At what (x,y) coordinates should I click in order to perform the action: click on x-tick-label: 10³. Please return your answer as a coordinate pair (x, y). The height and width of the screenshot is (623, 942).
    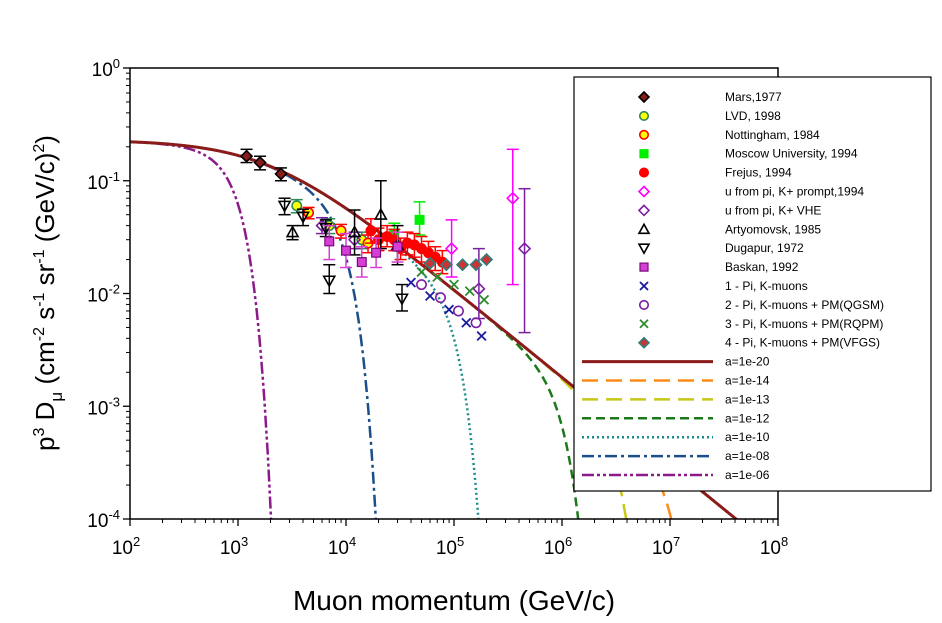
    Looking at the image, I should click on (234, 546).